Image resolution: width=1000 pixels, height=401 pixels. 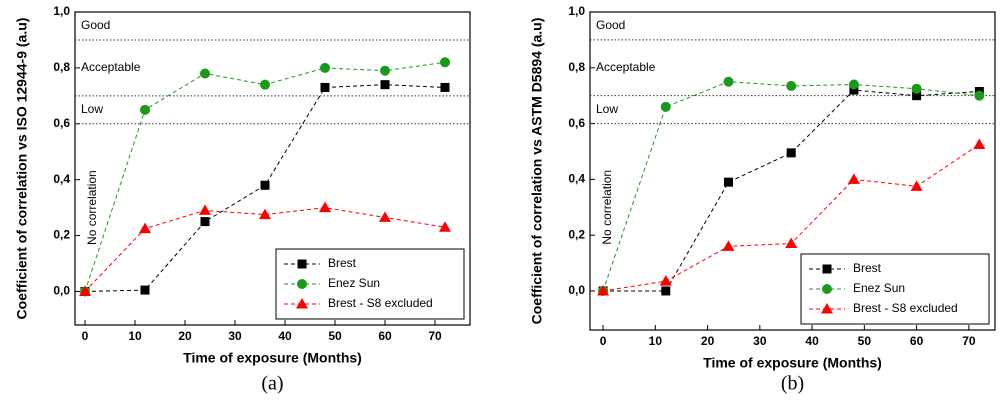 What do you see at coordinates (792, 384) in the screenshot?
I see `caption: (b)` at bounding box center [792, 384].